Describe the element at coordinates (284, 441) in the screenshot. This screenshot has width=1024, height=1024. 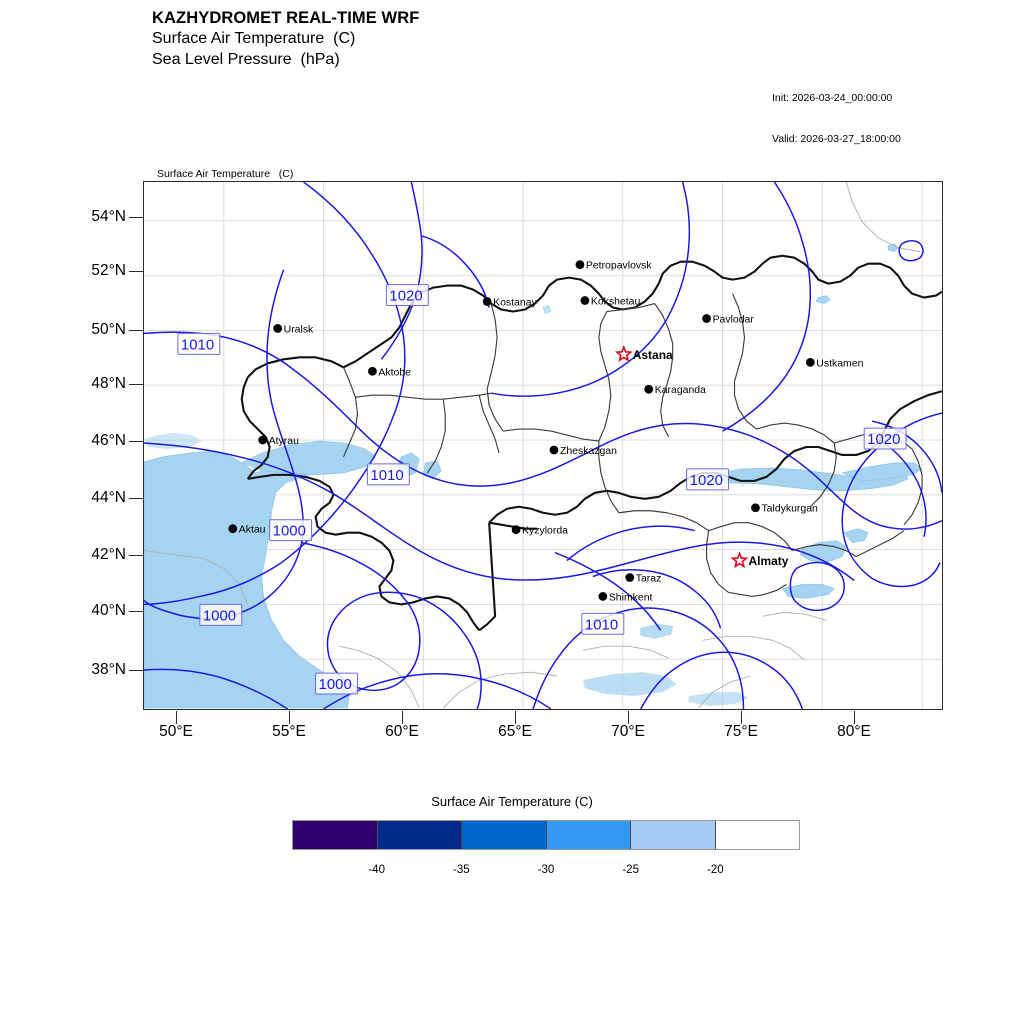
I see `city-label: Atyrau` at that location.